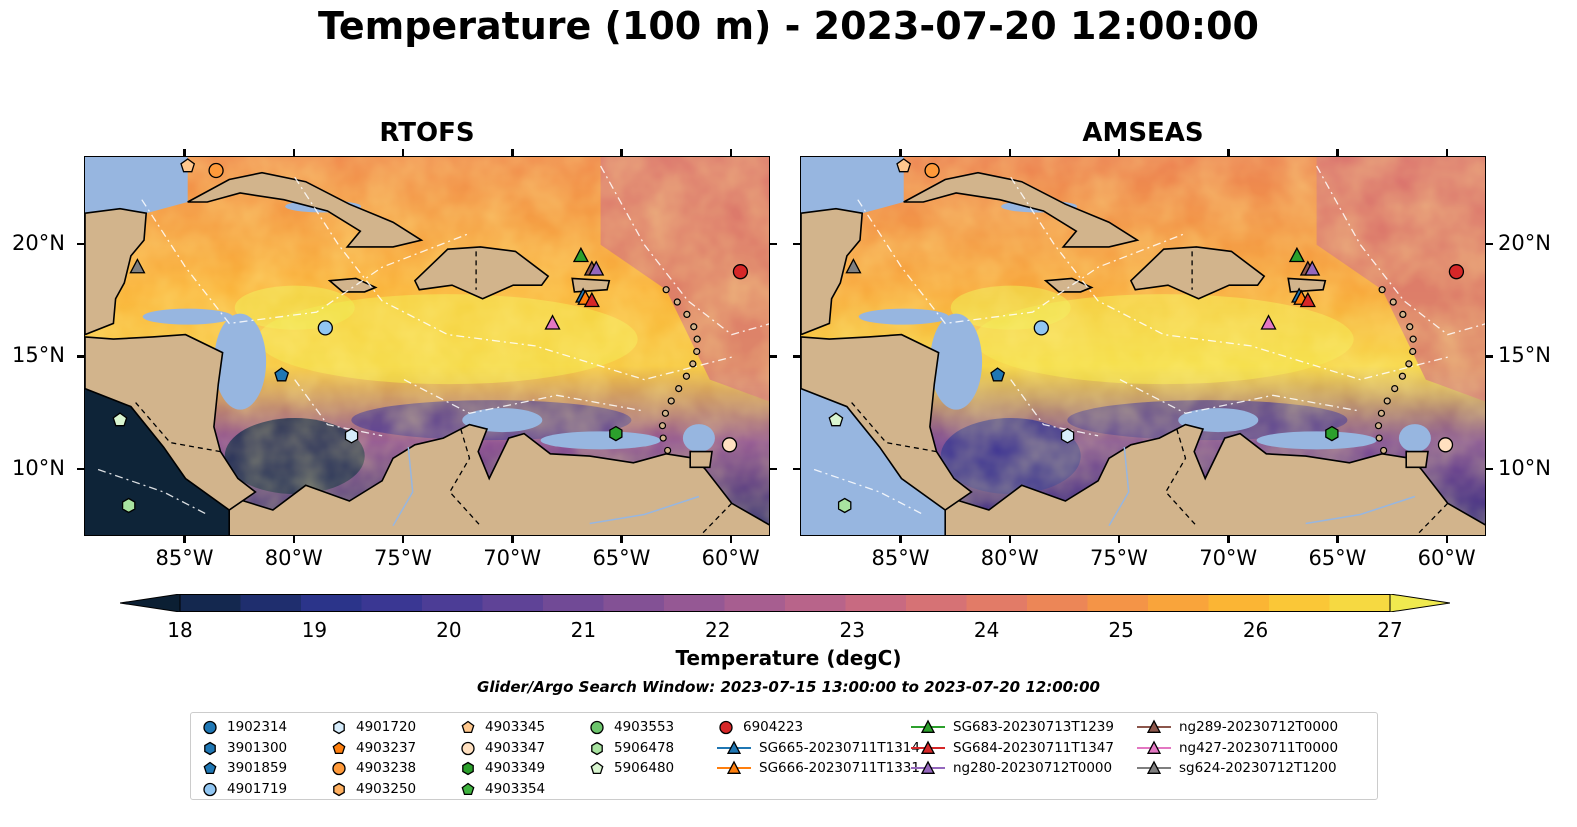 This screenshot has width=1577, height=827. What do you see at coordinates (785, 603) in the screenshot?
I see `colorbar` at bounding box center [785, 603].